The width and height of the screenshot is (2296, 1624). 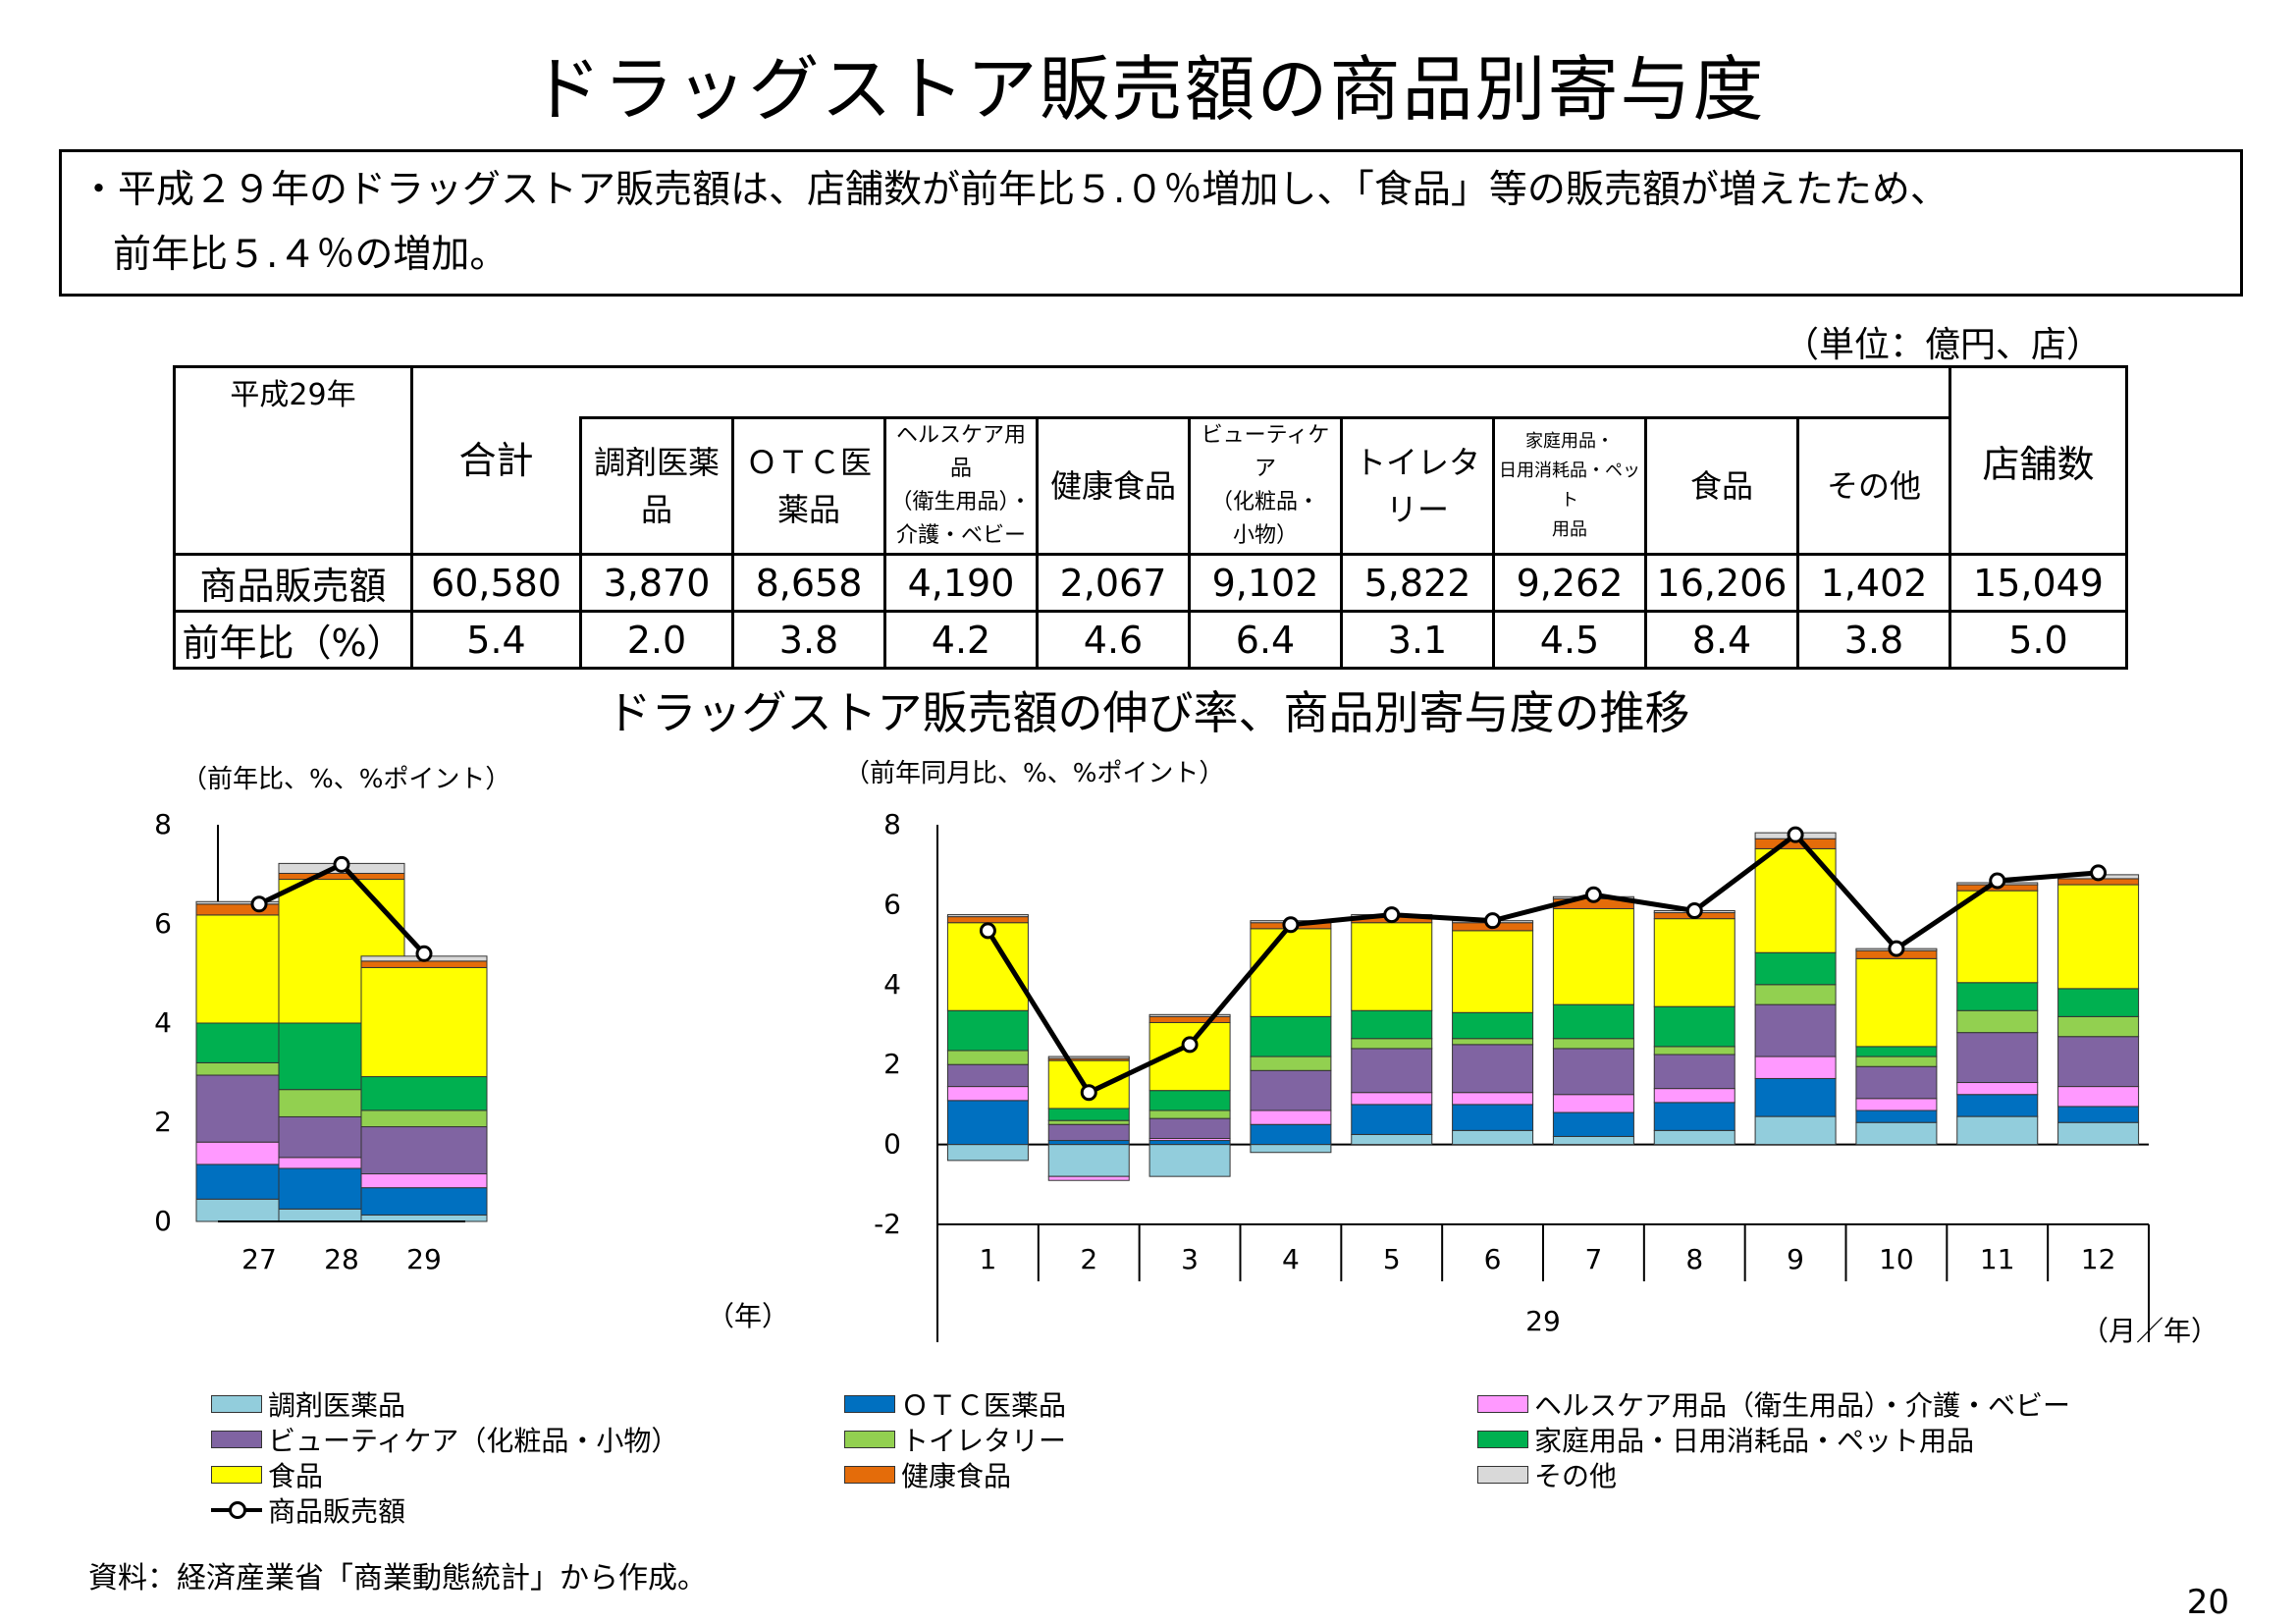 I want to click on table-cell: 16,206, so click(x=1721, y=583).